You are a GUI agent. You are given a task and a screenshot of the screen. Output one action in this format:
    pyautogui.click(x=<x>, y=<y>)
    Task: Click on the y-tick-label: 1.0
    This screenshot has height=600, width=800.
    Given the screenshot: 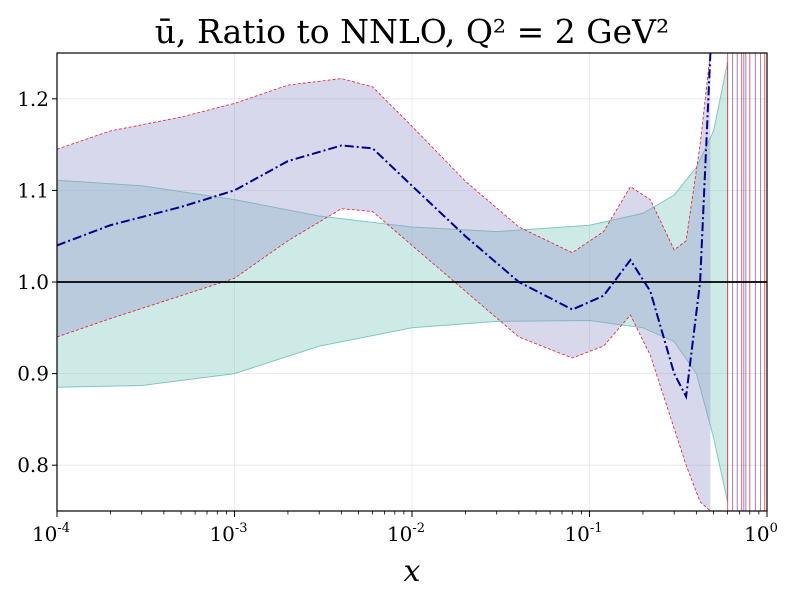 What is the action you would take?
    pyautogui.click(x=33, y=282)
    